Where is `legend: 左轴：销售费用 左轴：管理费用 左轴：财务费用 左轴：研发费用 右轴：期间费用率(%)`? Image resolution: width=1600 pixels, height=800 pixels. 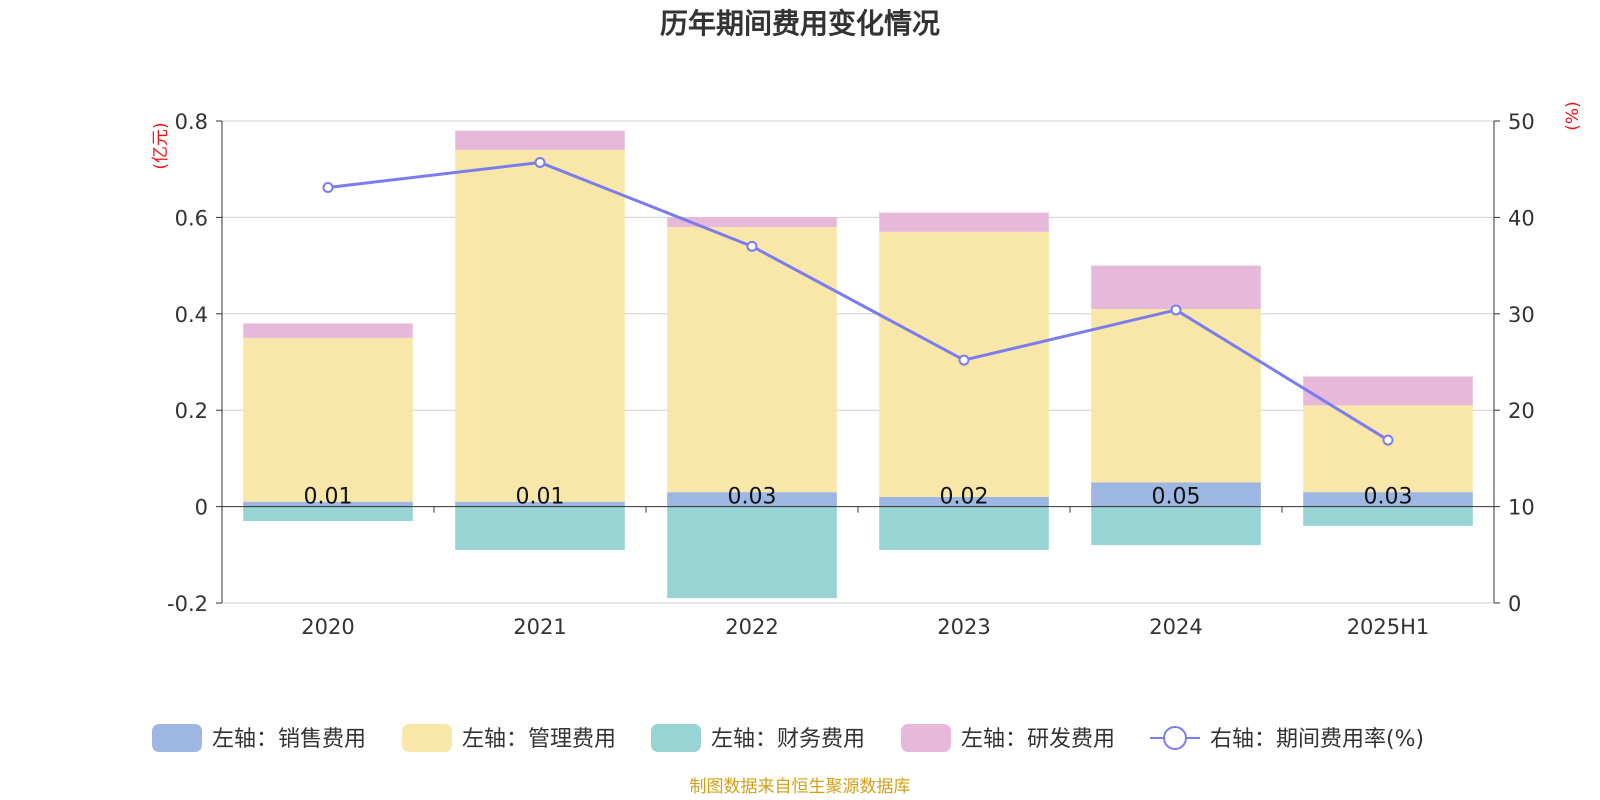
legend: 左轴：销售费用 左轴：管理费用 左轴：财务费用 左轴：研发费用 右轴：期间费用率(%) is located at coordinates (788, 738).